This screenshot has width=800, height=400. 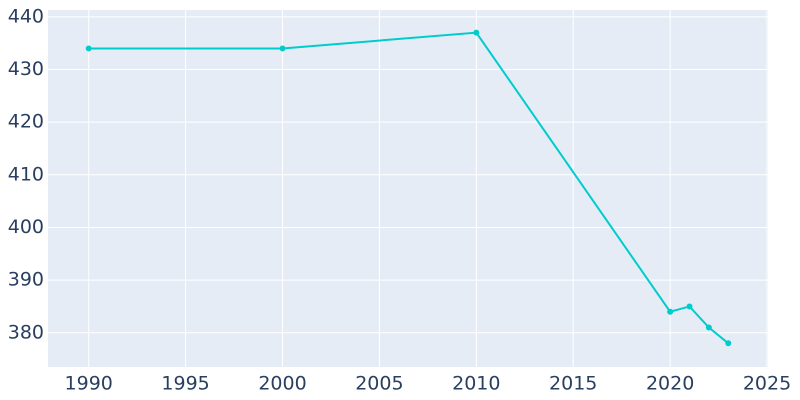 What do you see at coordinates (476, 384) in the screenshot?
I see `x-tick-label: 2010` at bounding box center [476, 384].